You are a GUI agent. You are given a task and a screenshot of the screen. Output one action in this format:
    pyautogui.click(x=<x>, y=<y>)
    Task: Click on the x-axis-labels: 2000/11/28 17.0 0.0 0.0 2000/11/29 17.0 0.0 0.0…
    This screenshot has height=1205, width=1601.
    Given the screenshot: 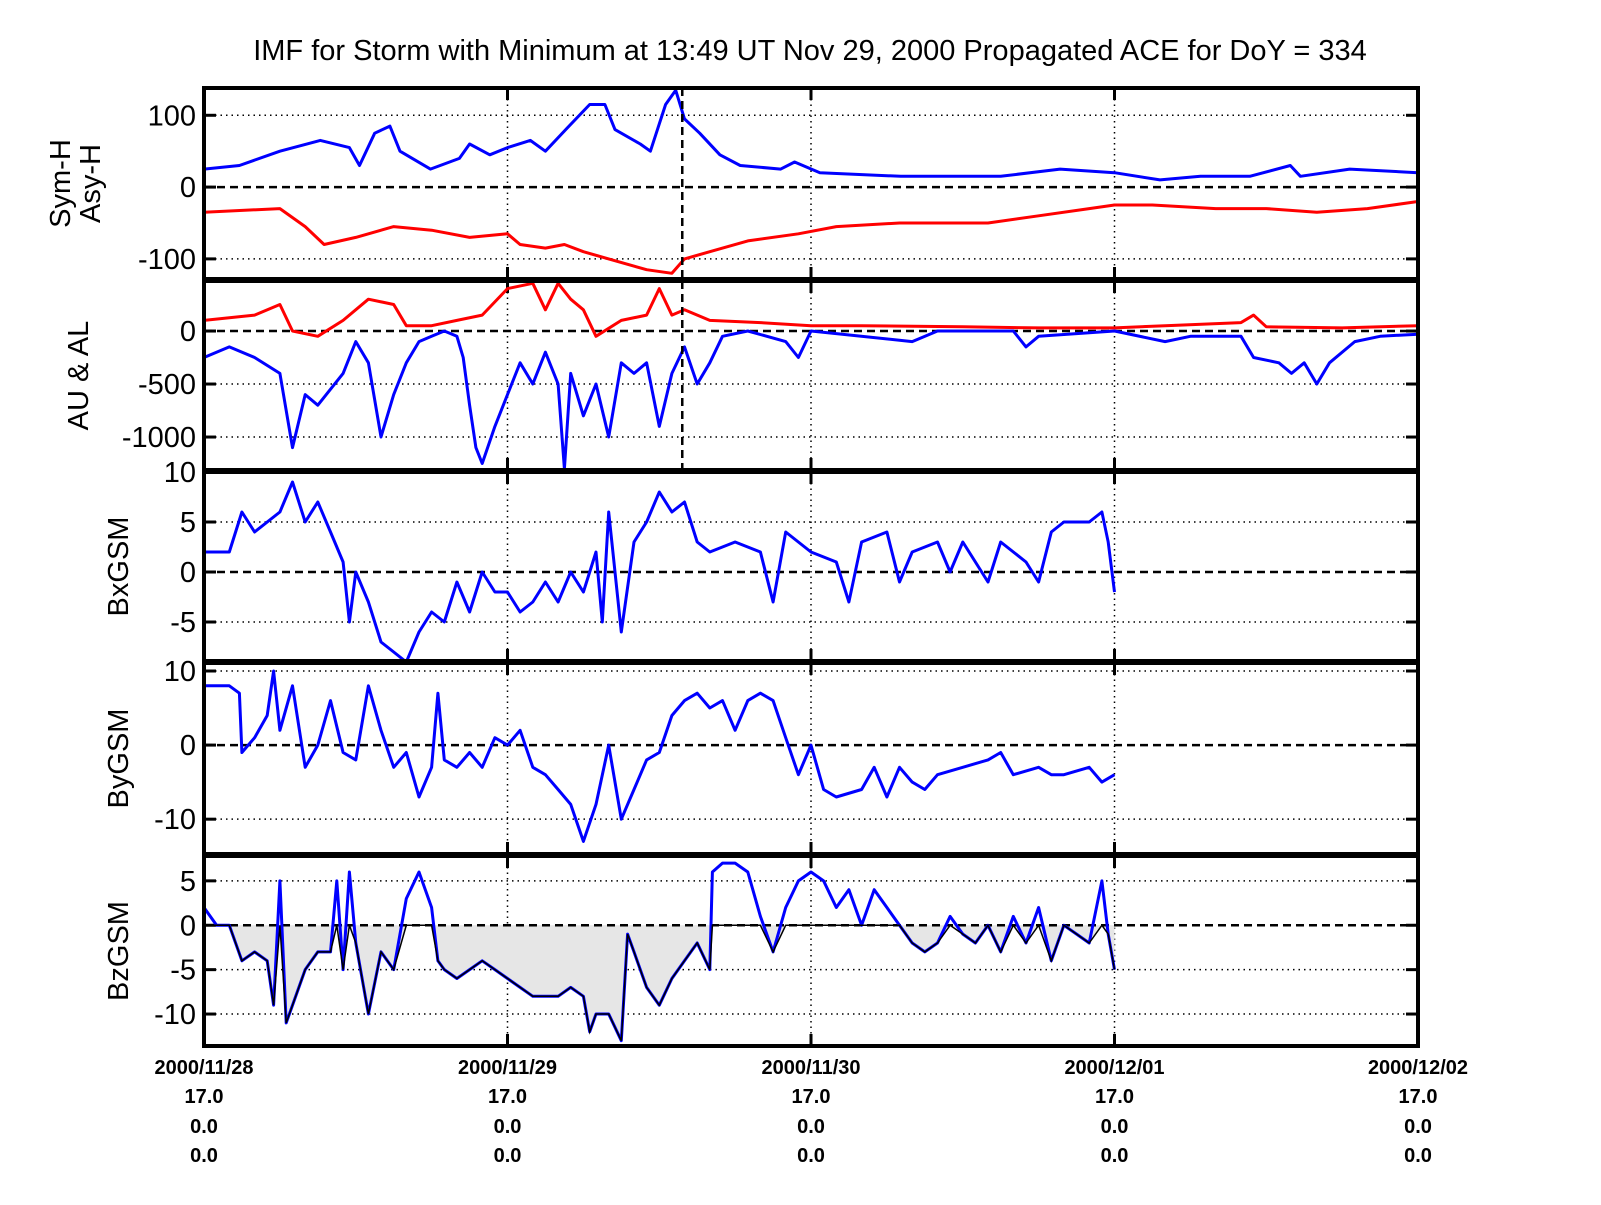 What is the action you would take?
    pyautogui.click(x=812, y=1112)
    